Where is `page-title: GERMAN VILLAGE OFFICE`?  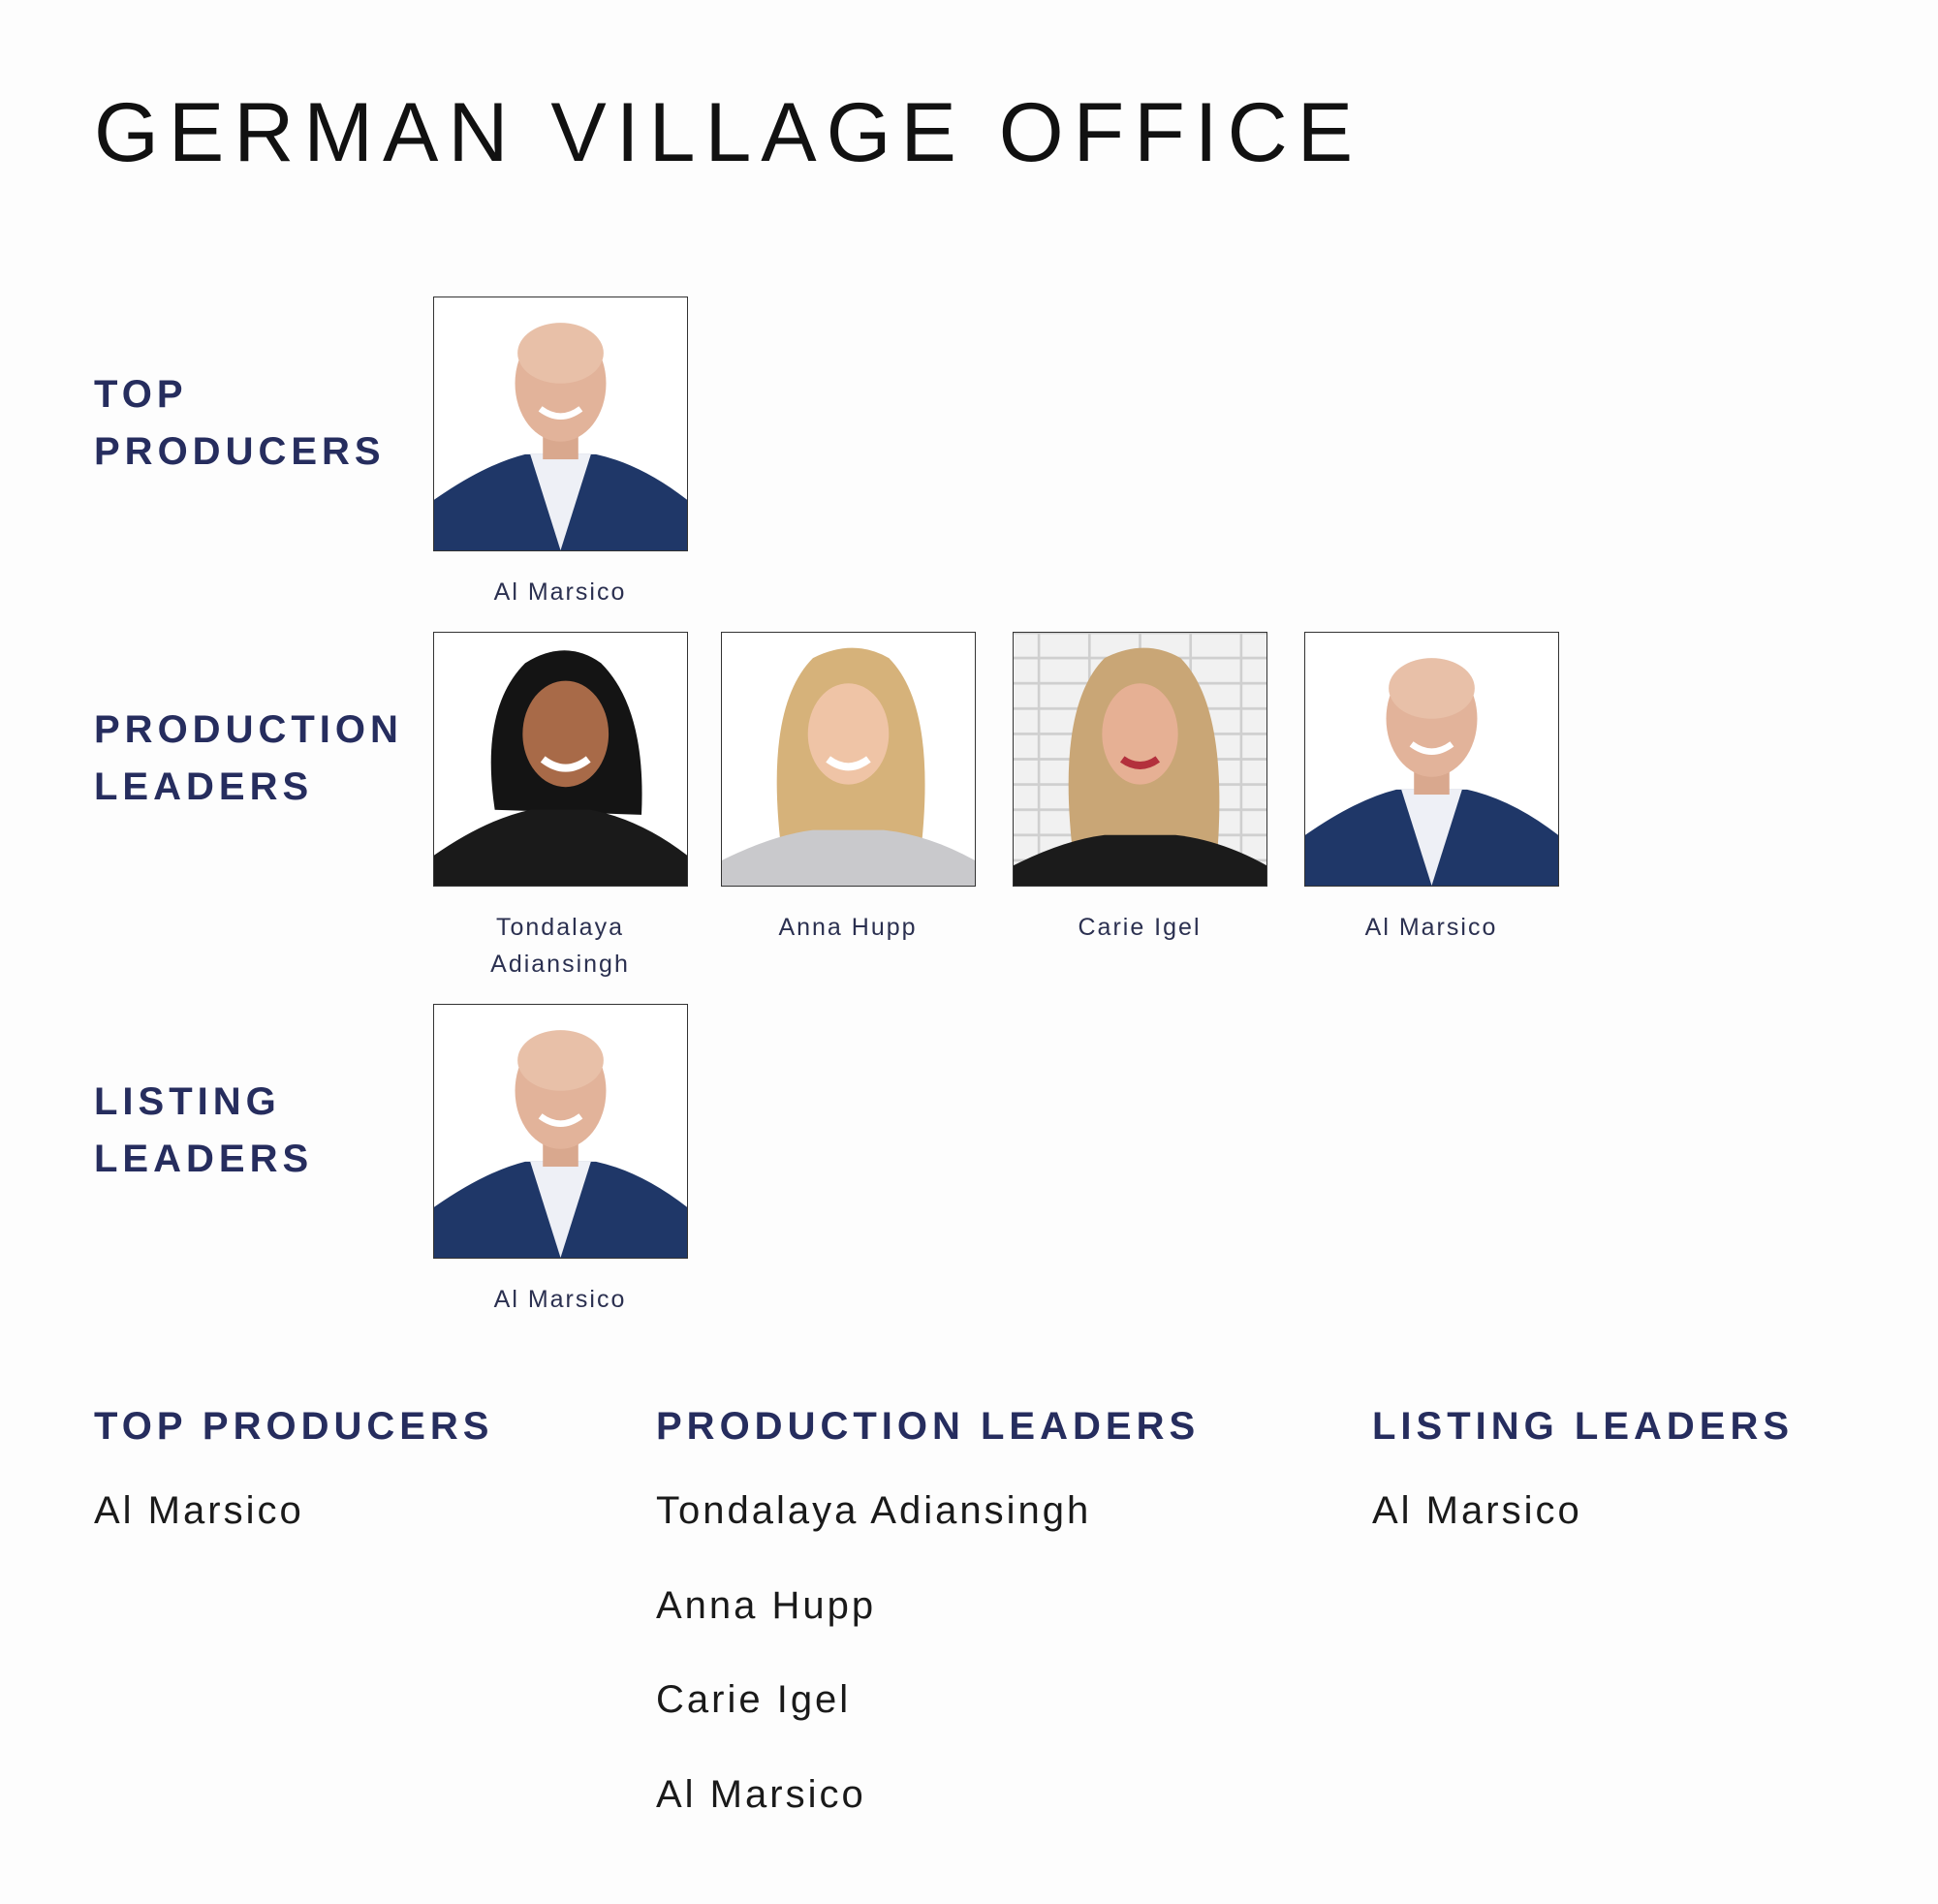
page-title: GERMAN VILLAGE OFFICE is located at coordinates (728, 133).